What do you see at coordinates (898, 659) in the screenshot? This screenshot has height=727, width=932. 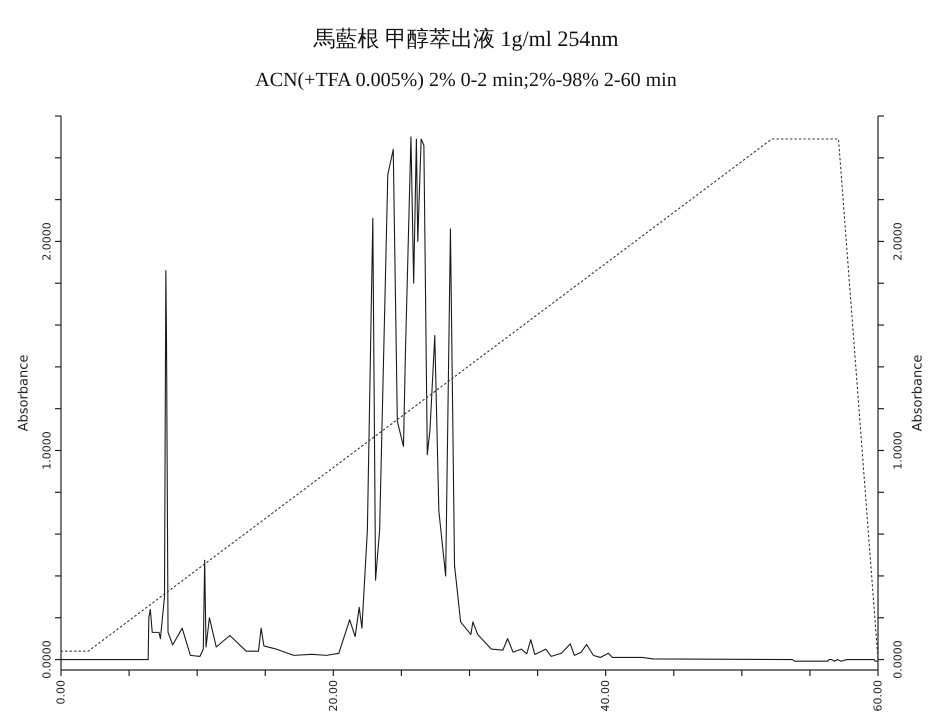 I see `y2-tick-label: 0.0000` at bounding box center [898, 659].